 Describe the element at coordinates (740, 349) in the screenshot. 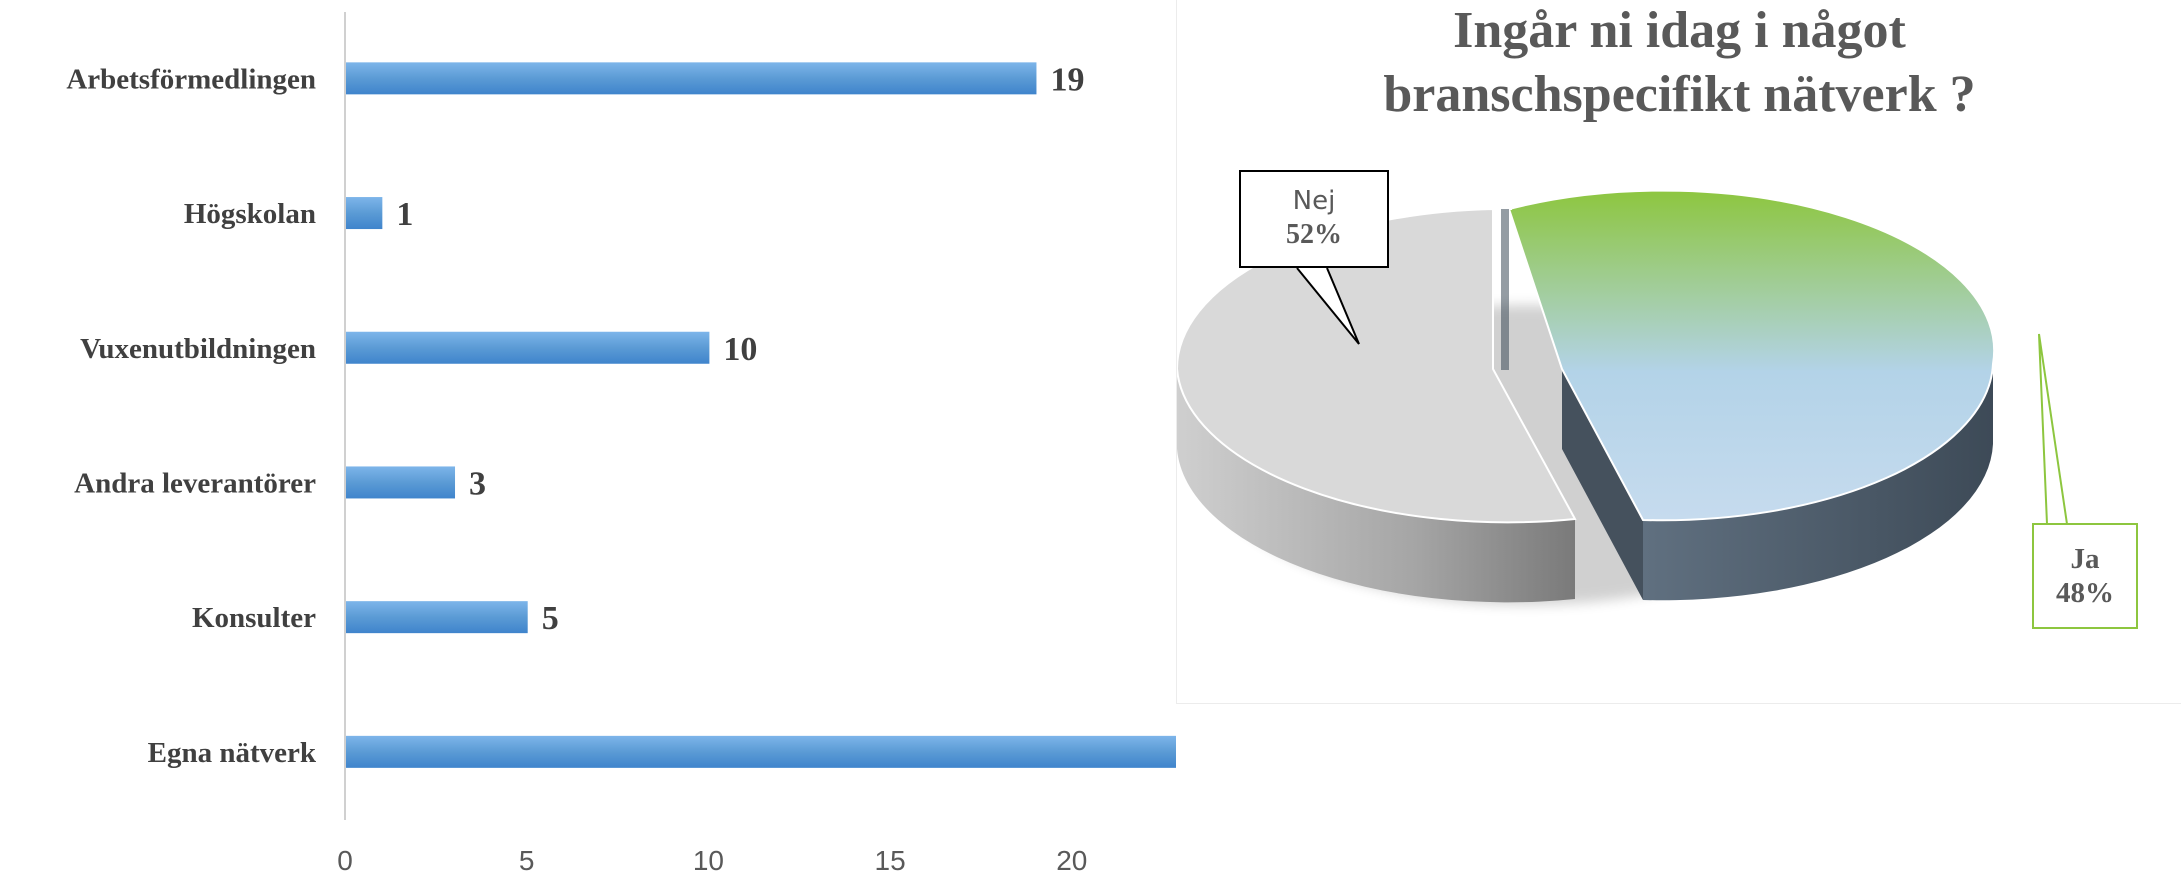

I see `data-label: 10` at that location.